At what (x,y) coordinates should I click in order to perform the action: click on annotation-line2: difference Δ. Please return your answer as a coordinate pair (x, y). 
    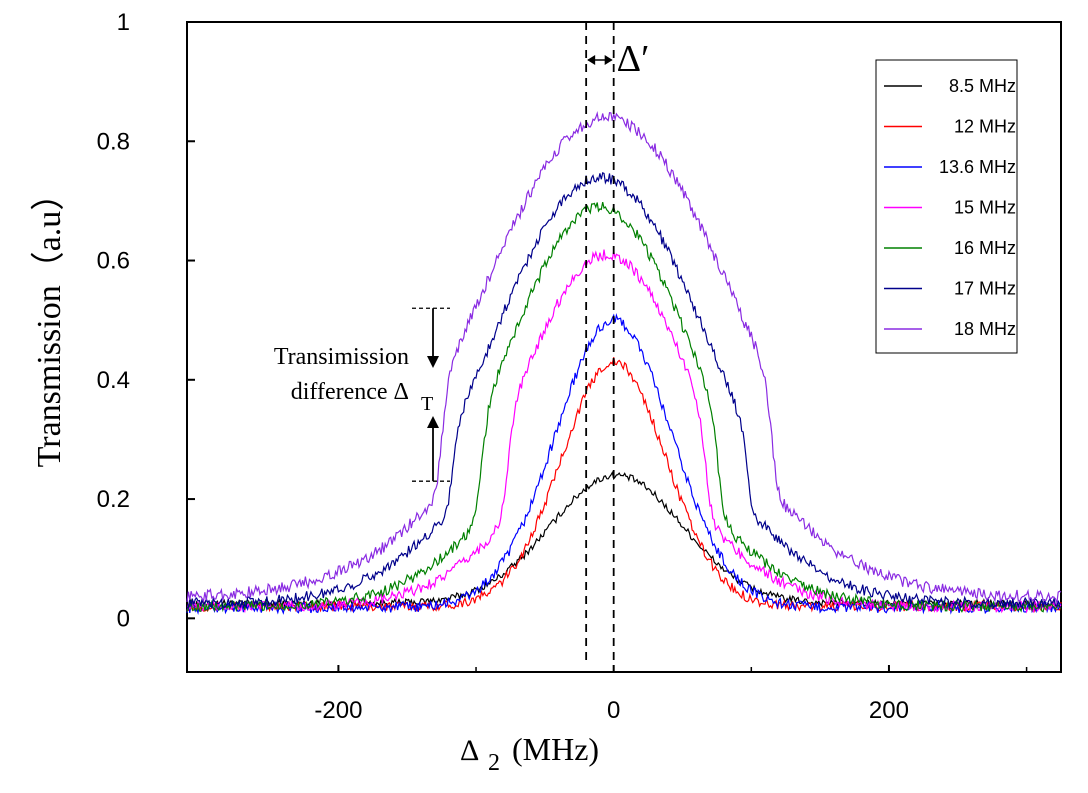
    Looking at the image, I should click on (350, 392).